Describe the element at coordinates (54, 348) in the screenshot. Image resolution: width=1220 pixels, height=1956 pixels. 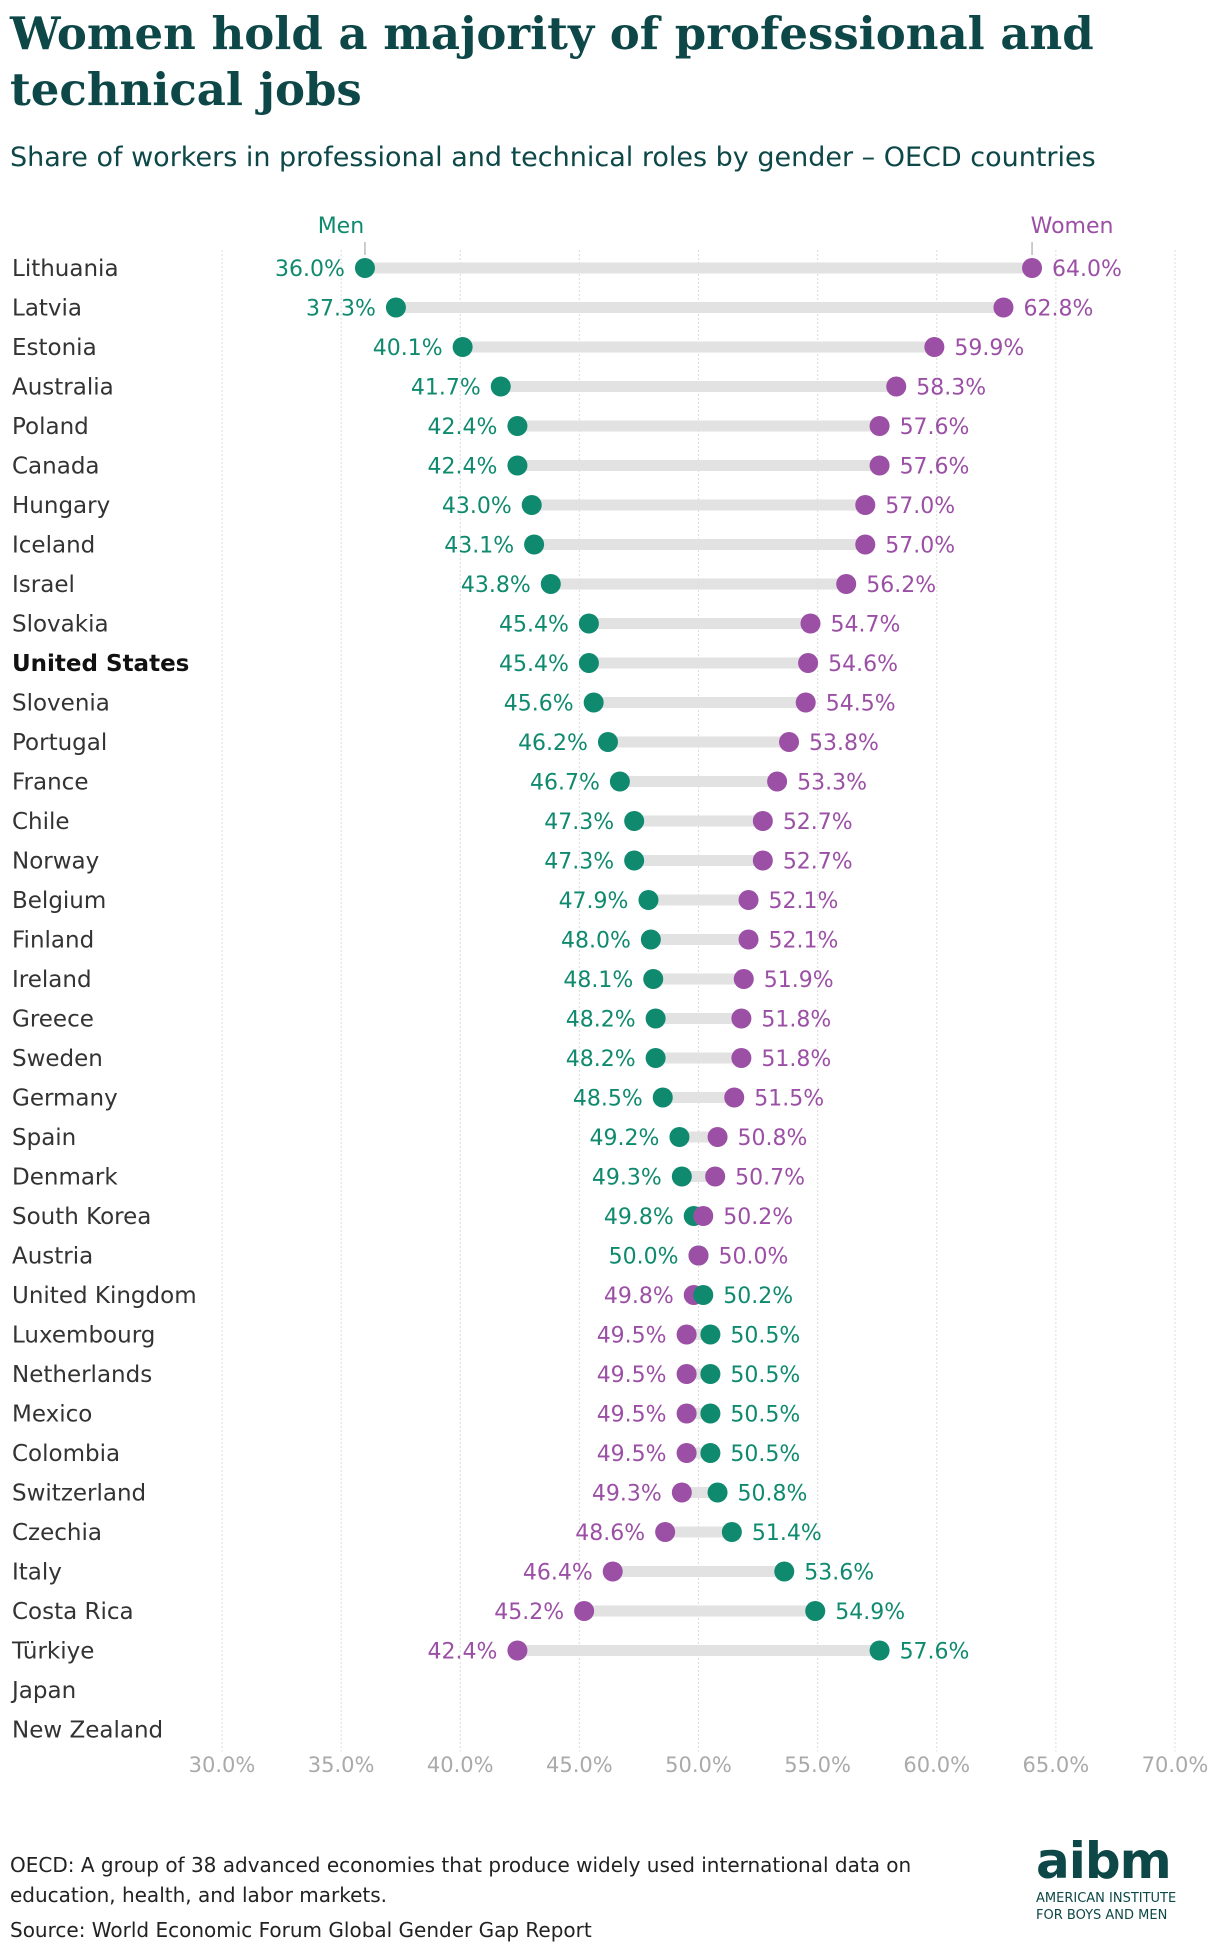
I see `country-label: Estonia` at that location.